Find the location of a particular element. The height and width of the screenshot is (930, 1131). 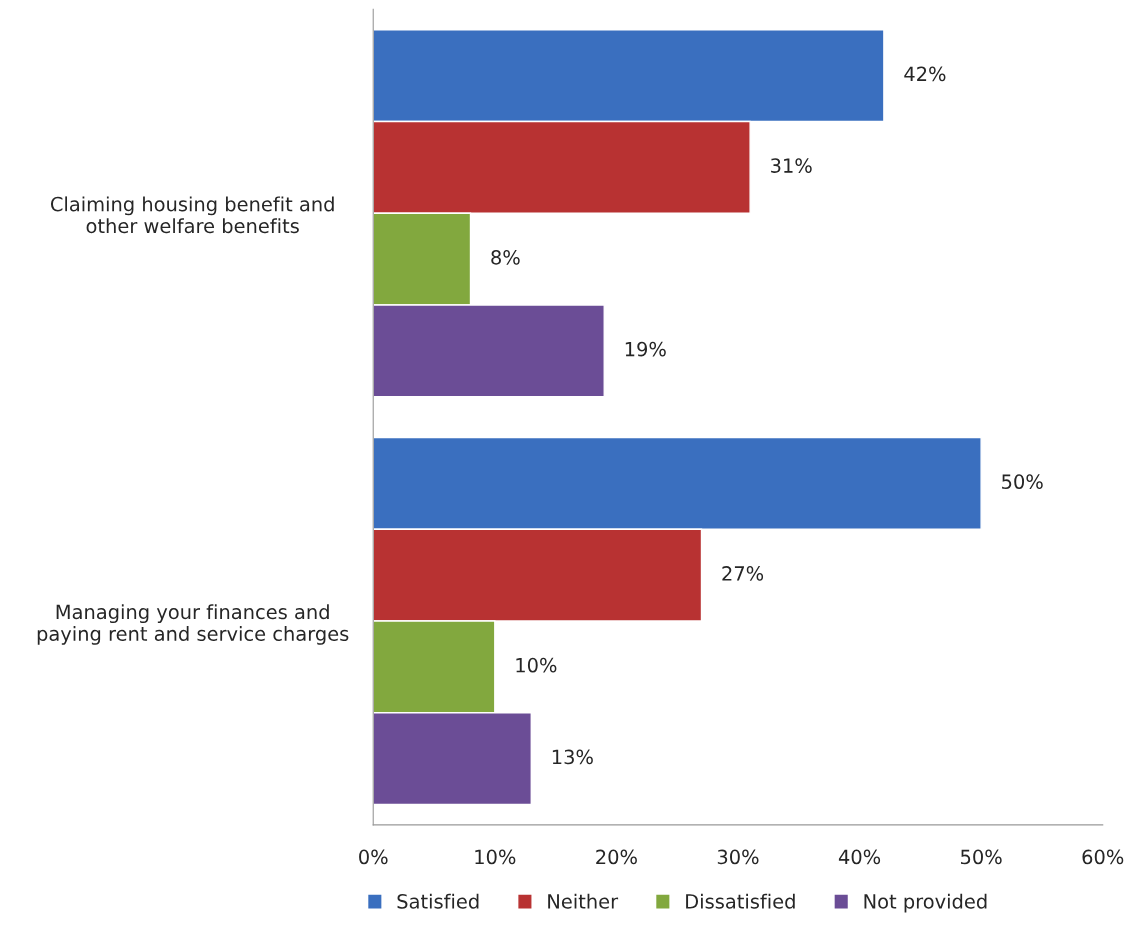

legend-label: Dissatisfied is located at coordinates (740, 901).